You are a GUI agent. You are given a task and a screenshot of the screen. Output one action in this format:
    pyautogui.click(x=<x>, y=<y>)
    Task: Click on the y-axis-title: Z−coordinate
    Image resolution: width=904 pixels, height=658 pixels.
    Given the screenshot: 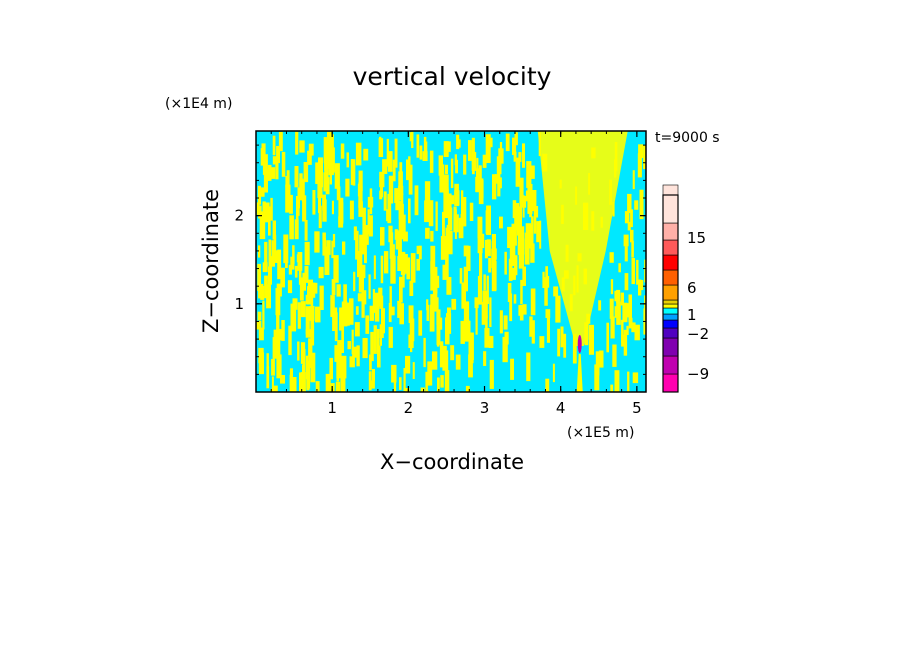 What is the action you would take?
    pyautogui.click(x=211, y=261)
    